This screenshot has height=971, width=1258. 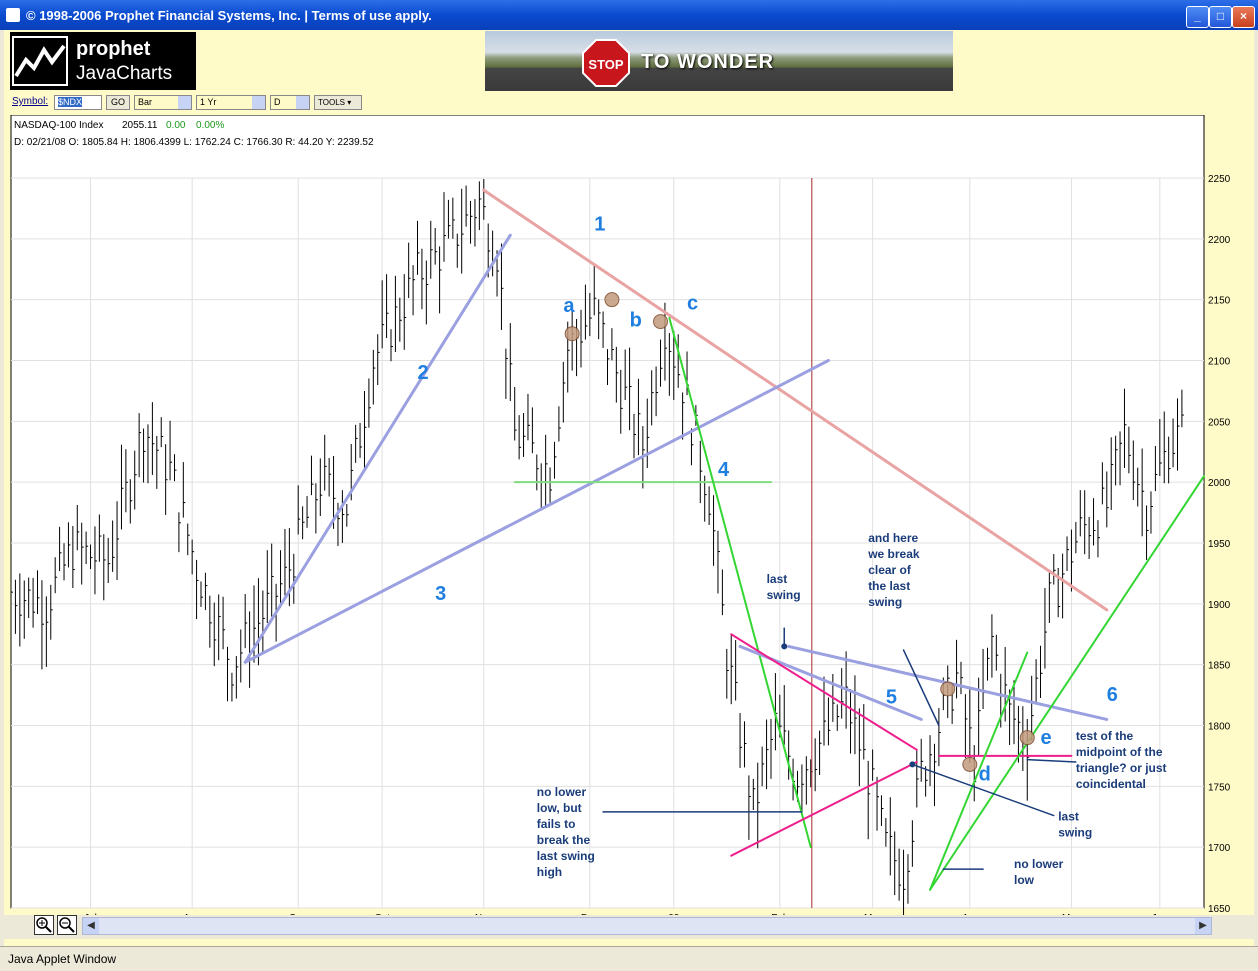 I want to click on pointer-dot-bottom, so click(x=912, y=764).